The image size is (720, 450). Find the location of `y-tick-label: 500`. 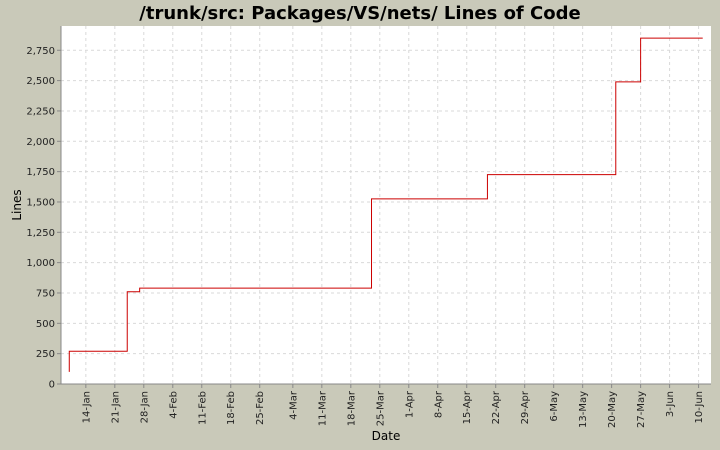

y-tick-label: 500 is located at coordinates (45, 324).